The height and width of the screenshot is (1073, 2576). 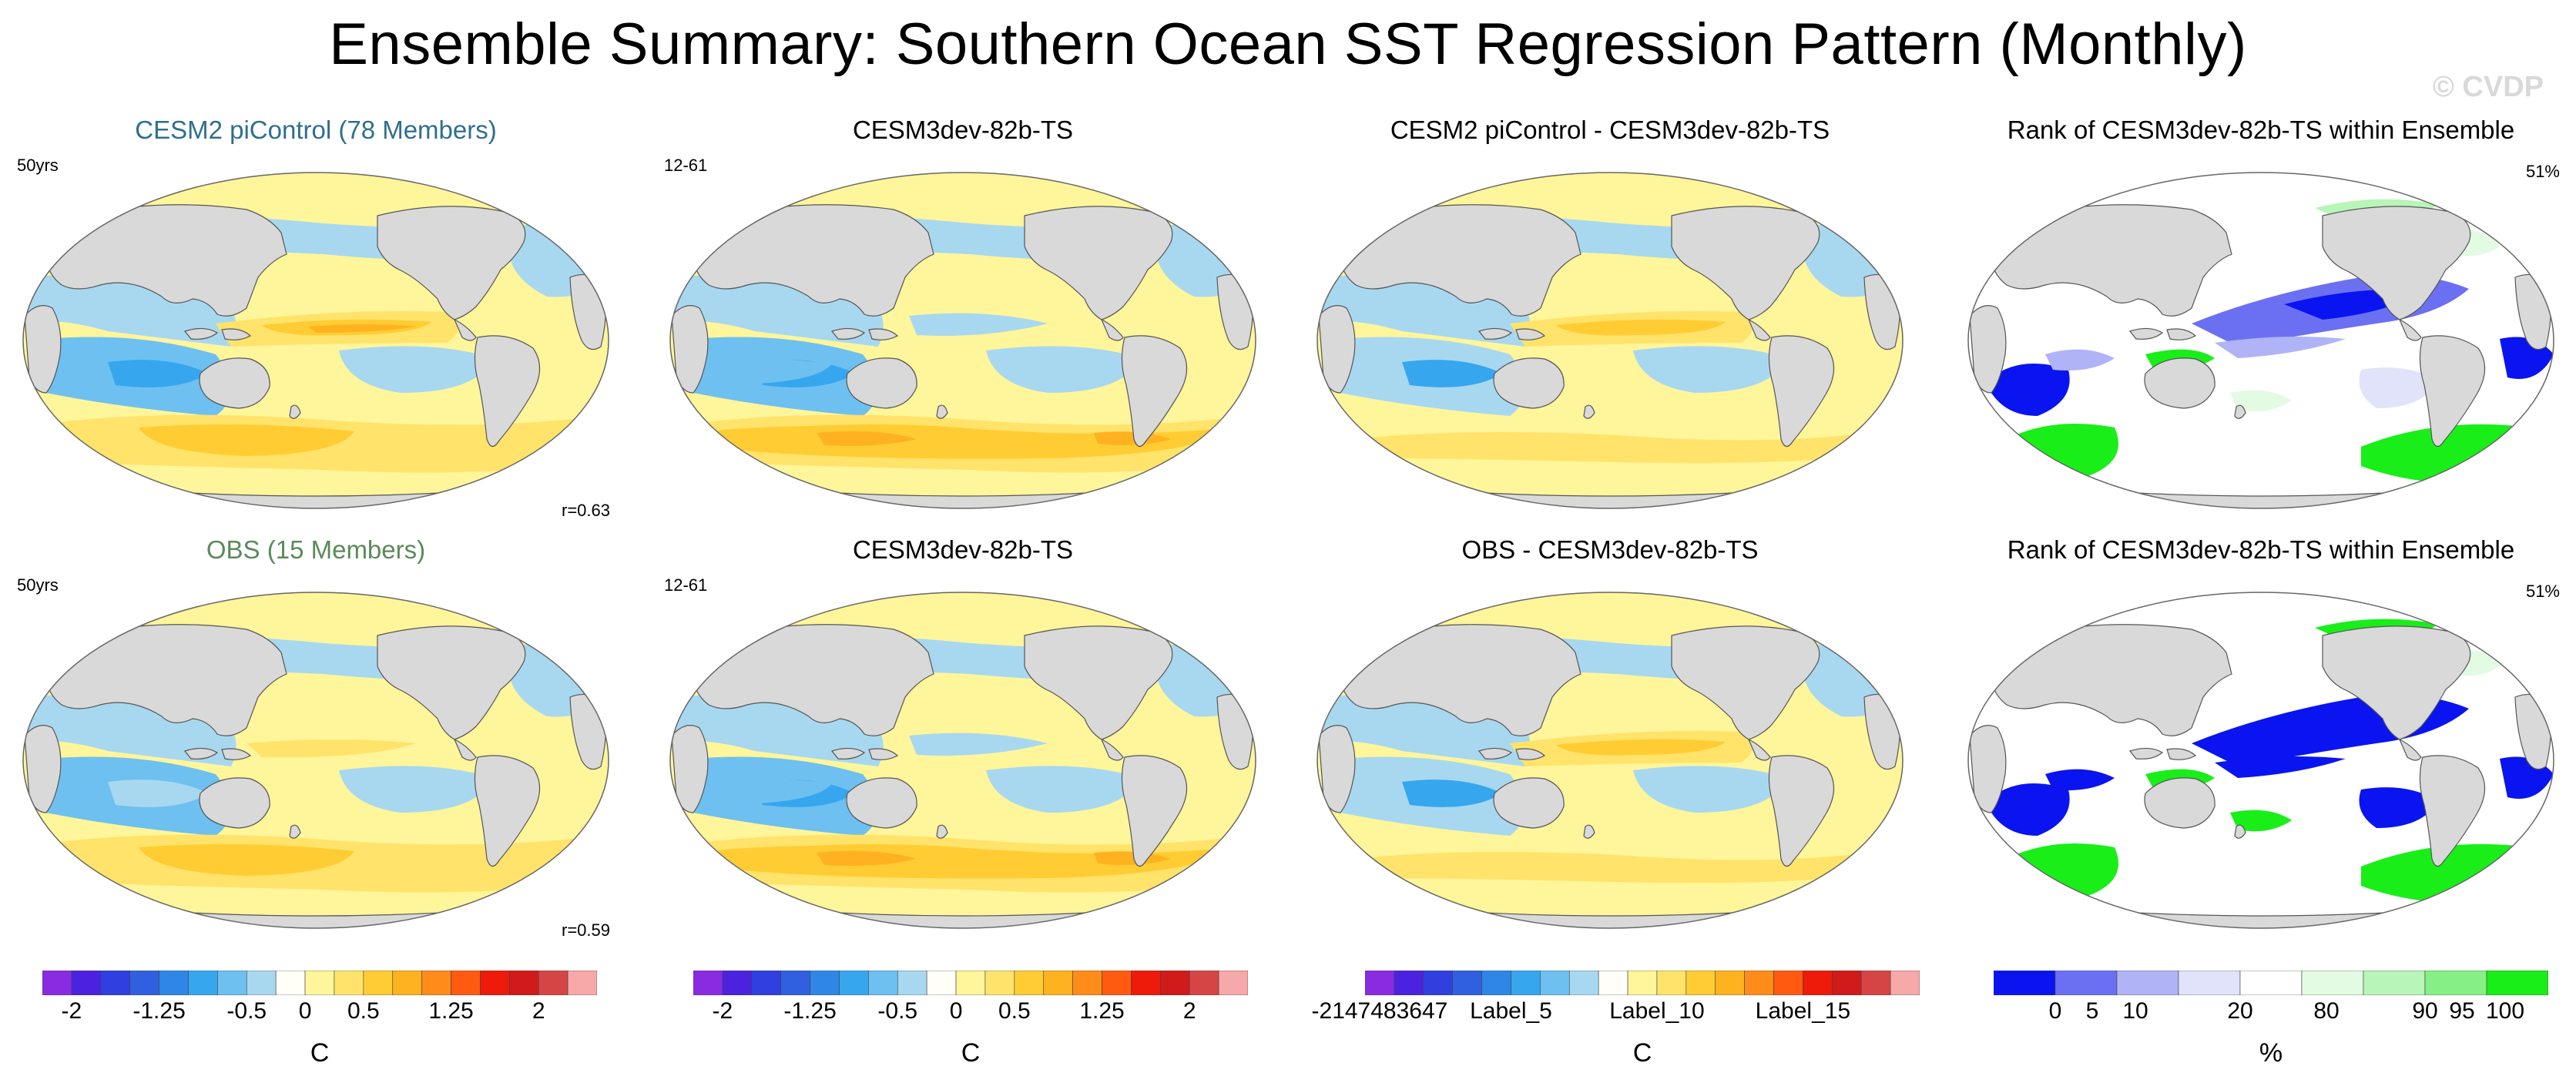 I want to click on colorbar-tick-label: 2, so click(x=538, y=1011).